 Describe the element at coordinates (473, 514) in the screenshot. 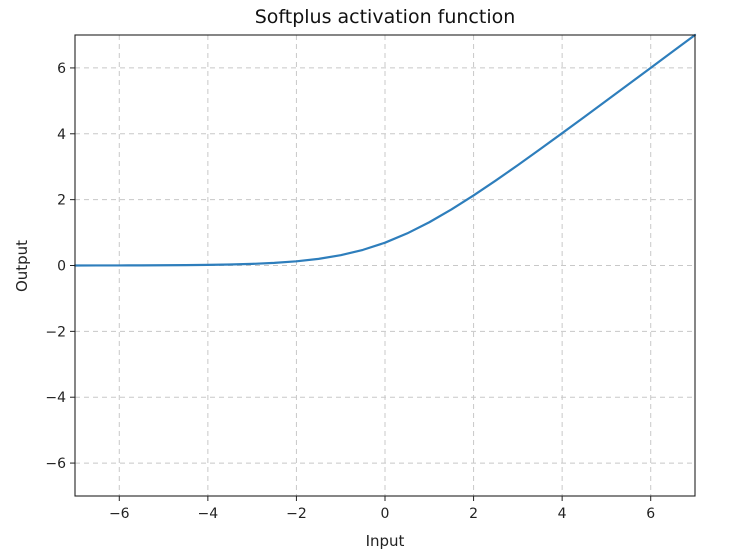

I see `x-tick-label: 2` at that location.